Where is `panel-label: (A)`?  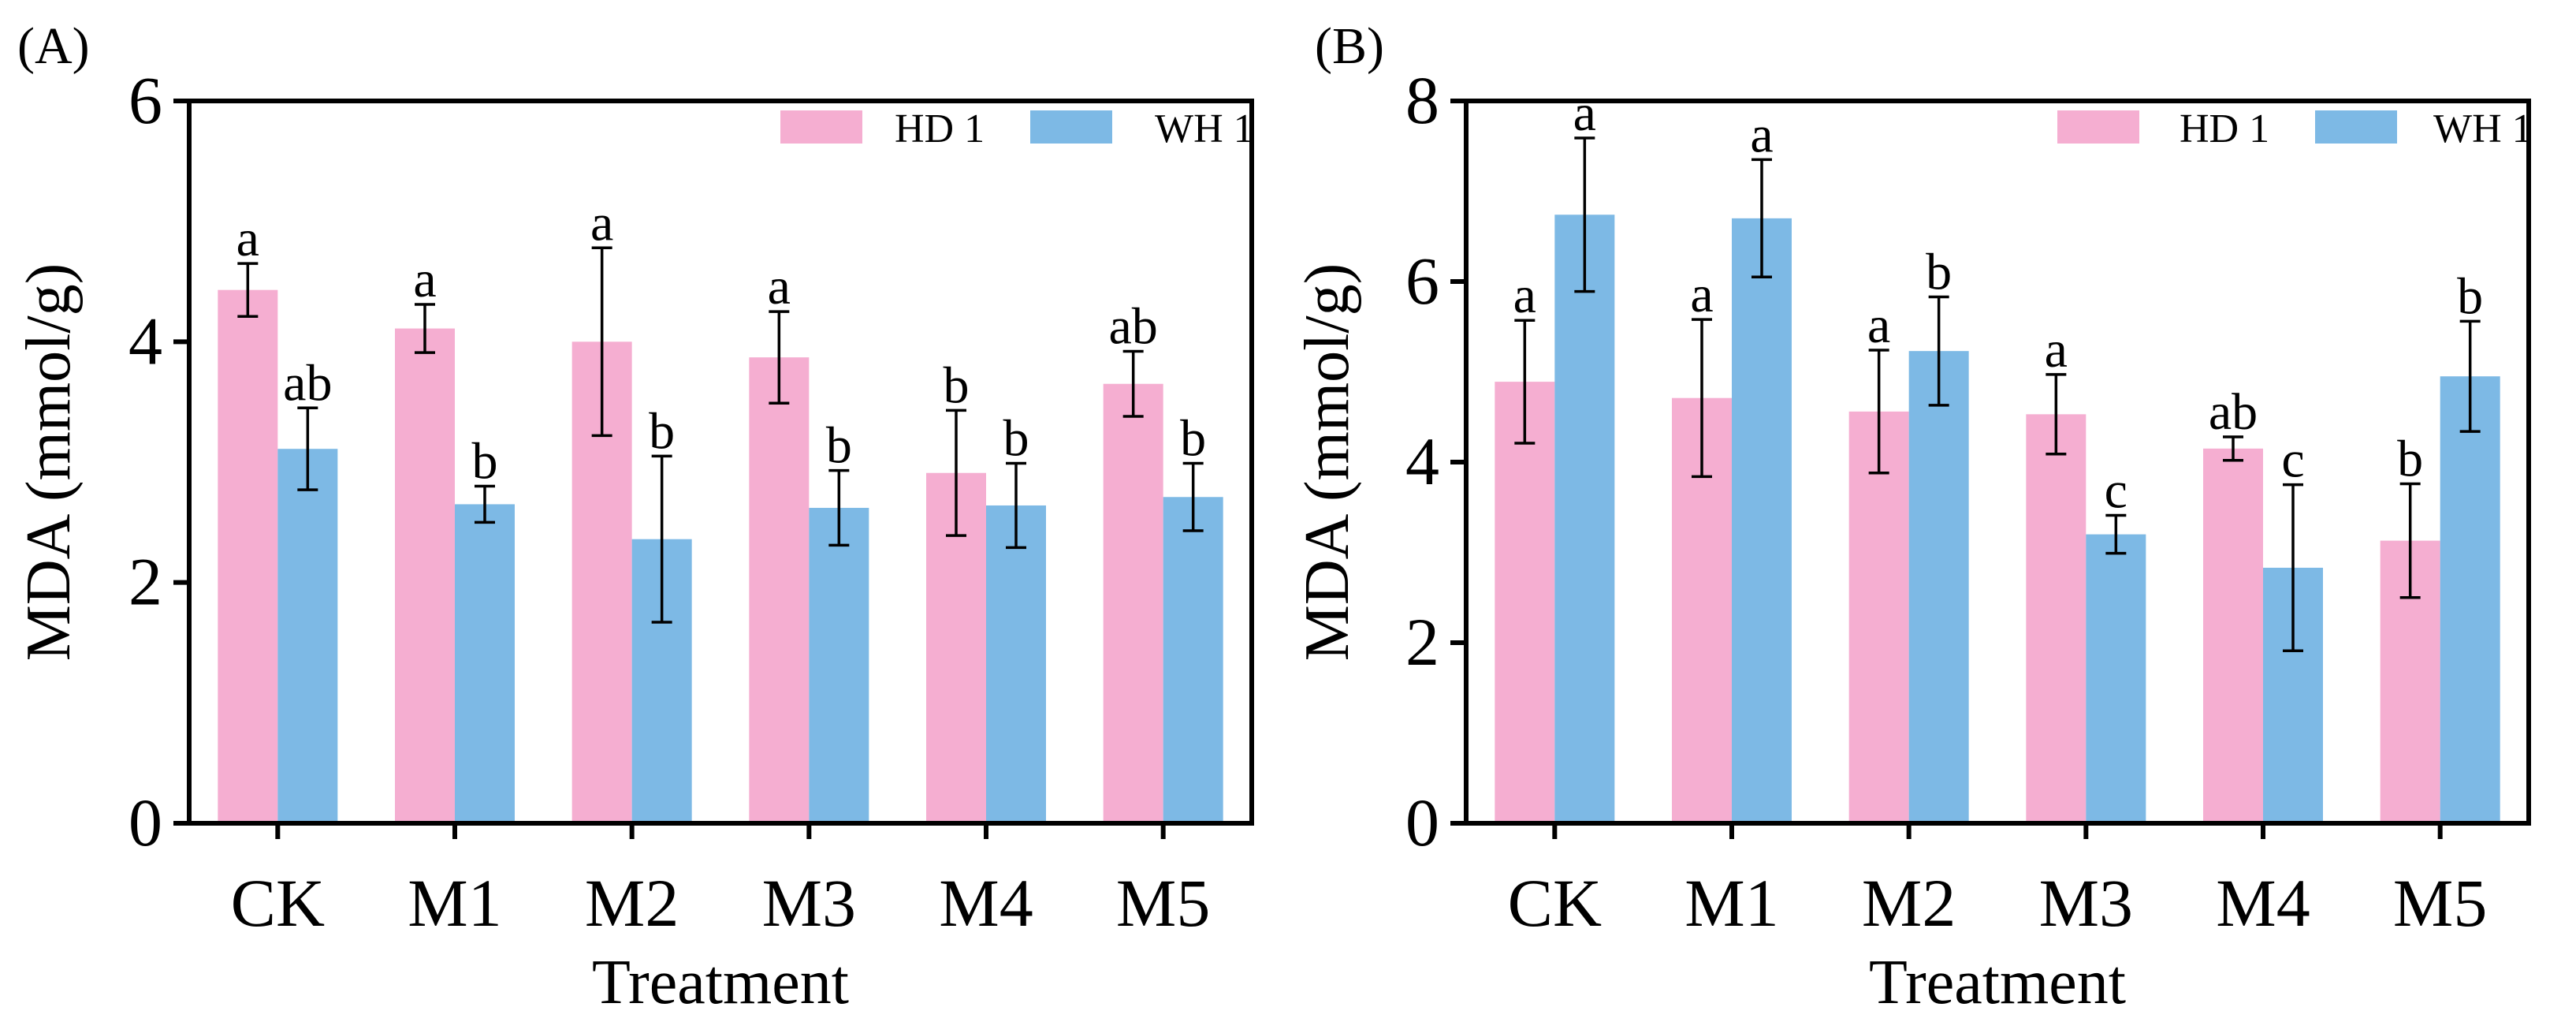 panel-label: (A) is located at coordinates (53, 46).